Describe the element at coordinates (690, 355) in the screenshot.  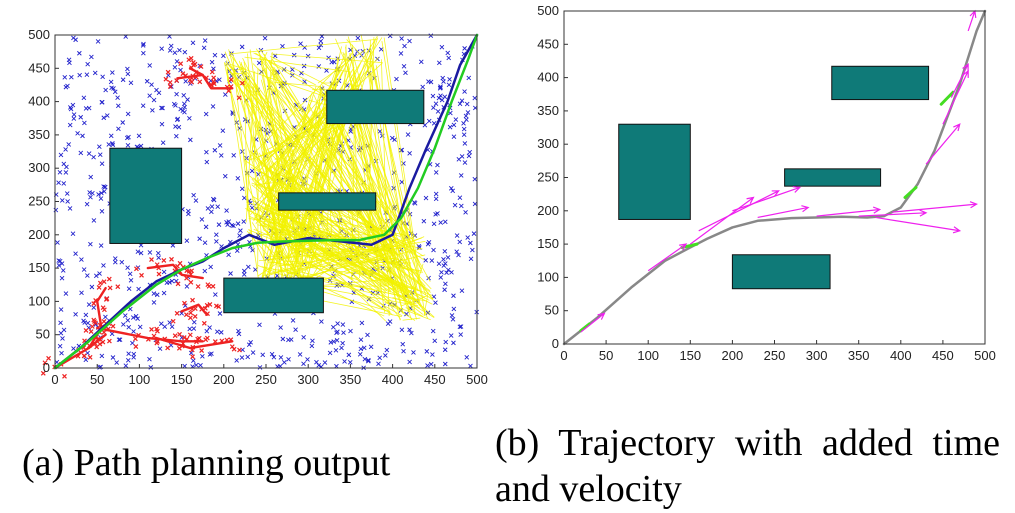
I see `x-tick-label: 150` at that location.